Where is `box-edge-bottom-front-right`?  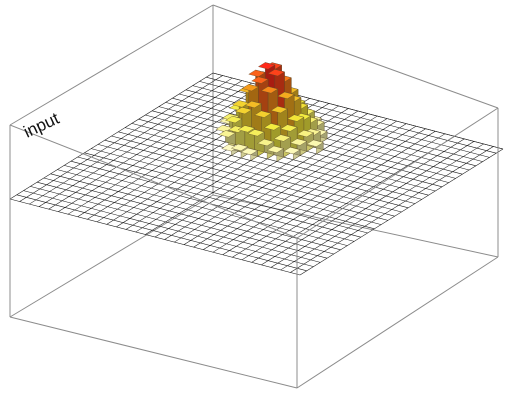
box-edge-bottom-front-right is located at coordinates (397, 322).